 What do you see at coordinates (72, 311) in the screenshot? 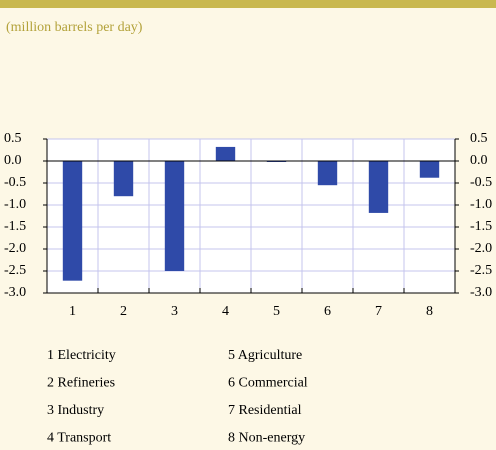
I see `x-tick-label: 1` at bounding box center [72, 311].